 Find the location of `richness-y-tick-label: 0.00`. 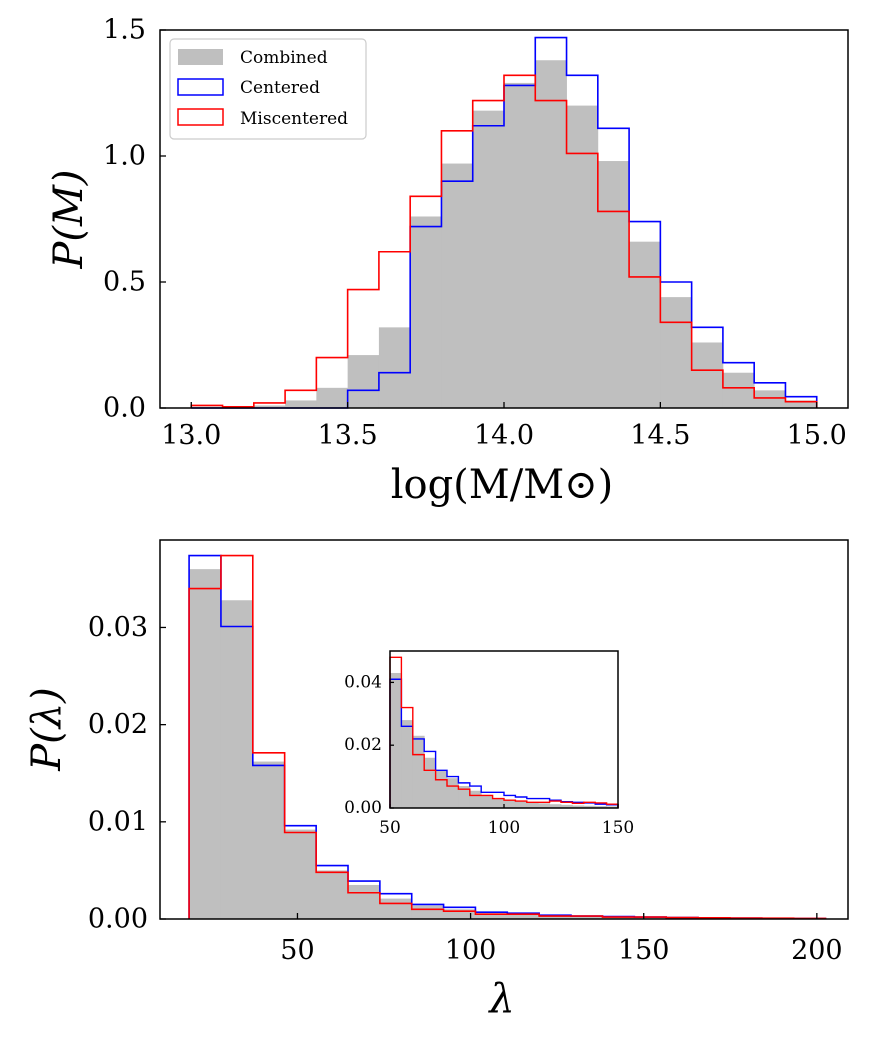

richness-y-tick-label: 0.00 is located at coordinates (118, 919).